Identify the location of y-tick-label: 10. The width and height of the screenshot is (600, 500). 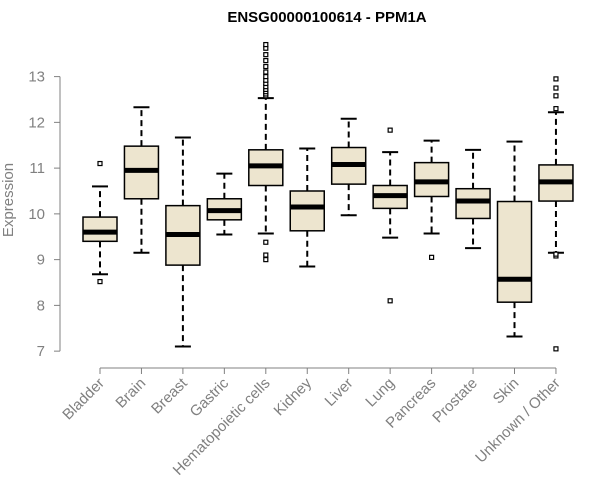
(36, 214).